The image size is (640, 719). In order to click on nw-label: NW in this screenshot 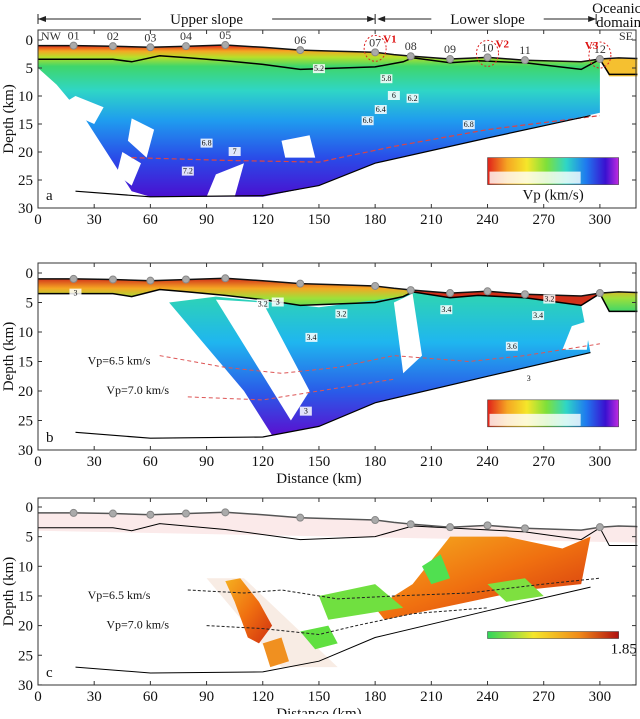, I will do `click(51, 36)`.